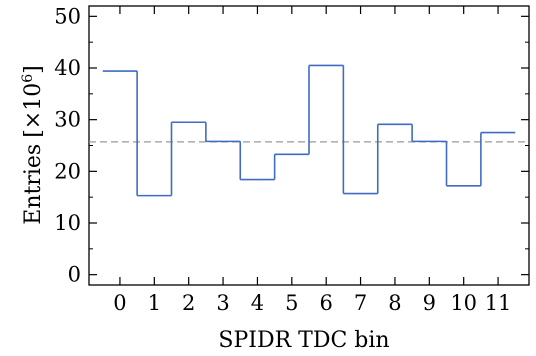 The image size is (536, 356). Describe the element at coordinates (154, 303) in the screenshot. I see `x-tick-label-1: 1` at that location.